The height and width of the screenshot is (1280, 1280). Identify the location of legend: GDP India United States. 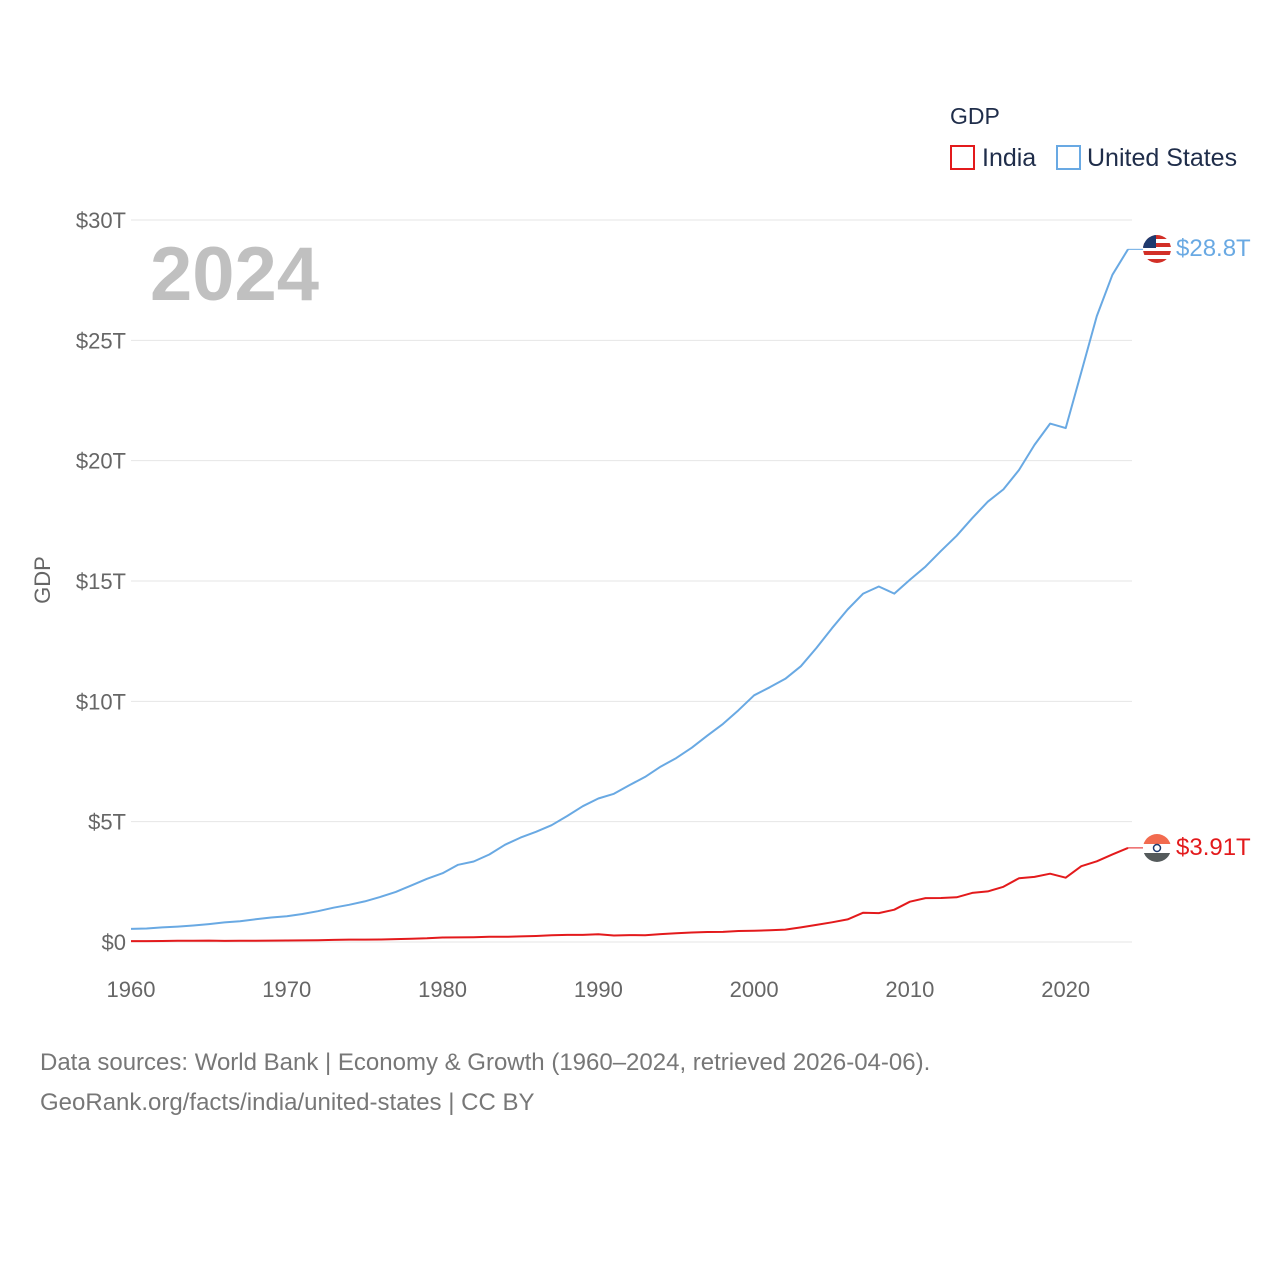
(1093, 137).